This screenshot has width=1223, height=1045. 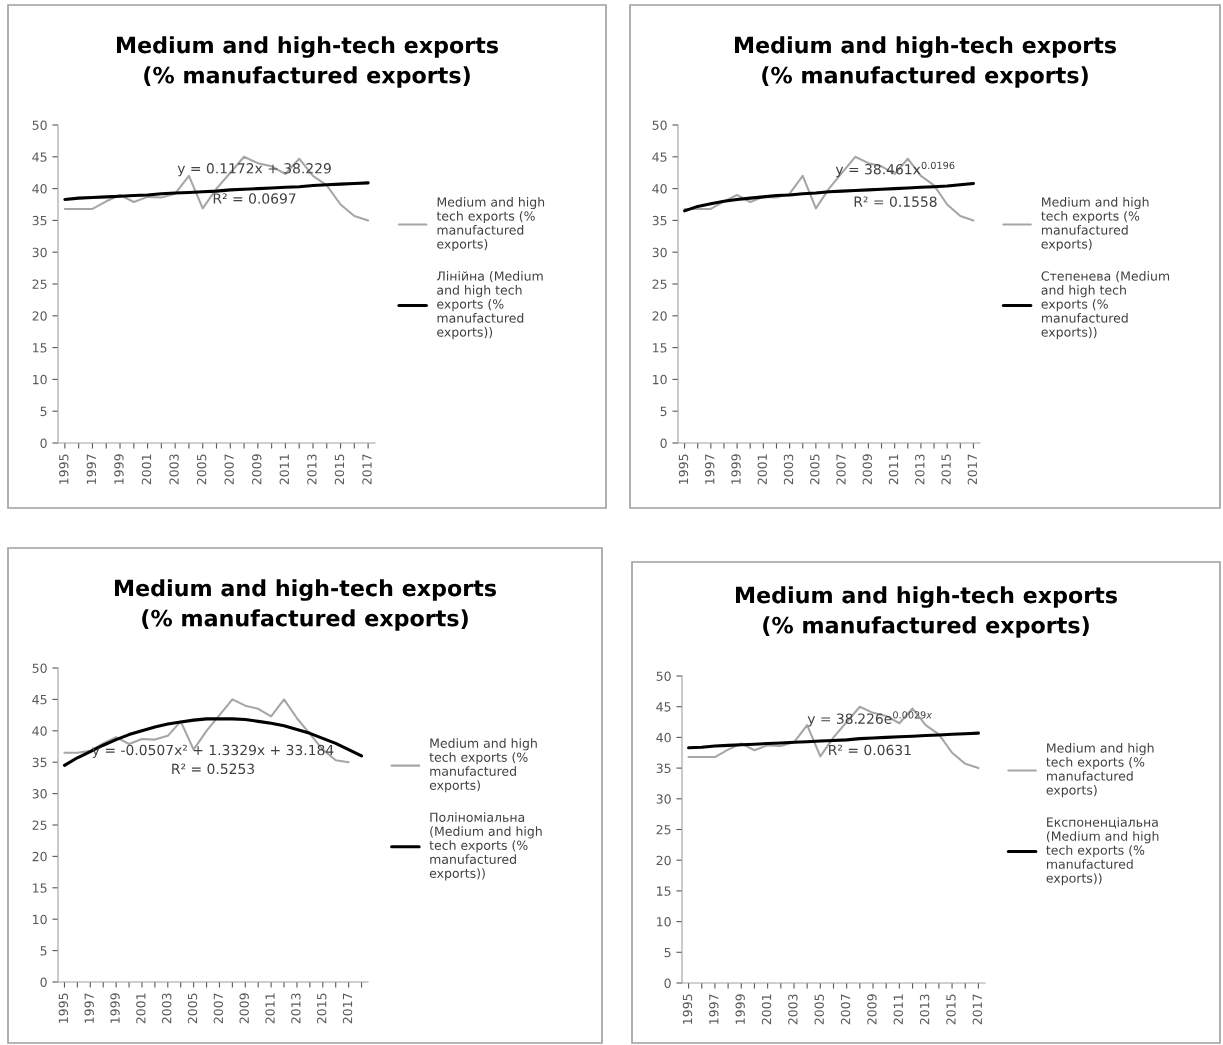 I want to click on legend-label: Степенева (Medium and high tech exports (% manufactured exports)), so click(x=1105, y=305).